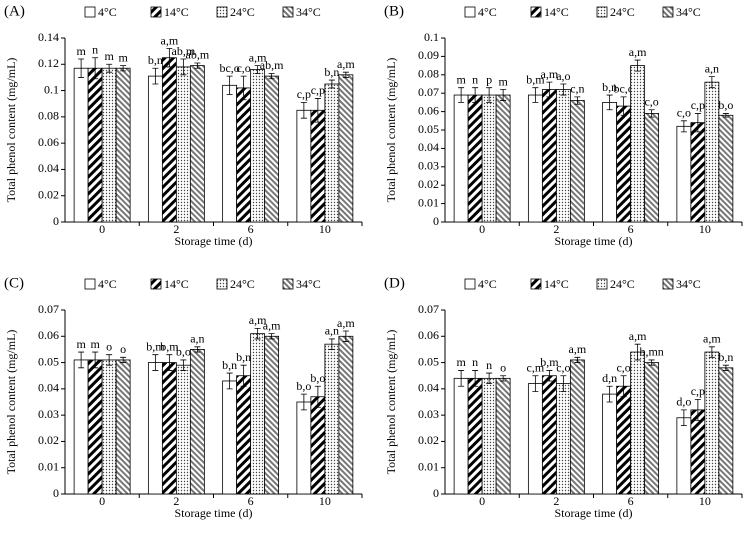 Image resolution: width=746 pixels, height=543 pixels. What do you see at coordinates (48, 37) in the screenshot?
I see `y-tick-label: 0.14` at bounding box center [48, 37].